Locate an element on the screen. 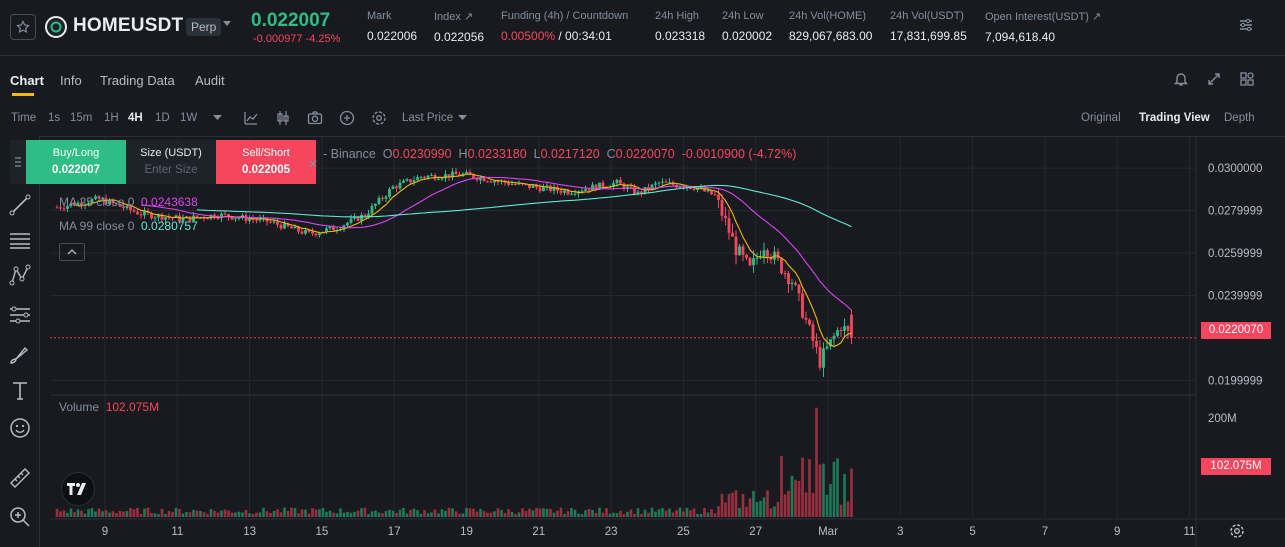 This screenshot has height=547, width=1285. tab-trading-data: Trading Data is located at coordinates (137, 80).